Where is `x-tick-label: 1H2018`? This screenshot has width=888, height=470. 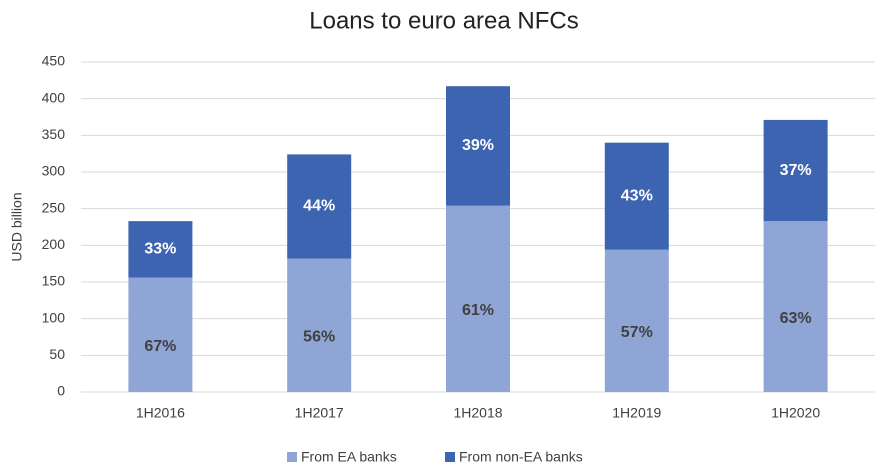 x-tick-label: 1H2018 is located at coordinates (477, 413).